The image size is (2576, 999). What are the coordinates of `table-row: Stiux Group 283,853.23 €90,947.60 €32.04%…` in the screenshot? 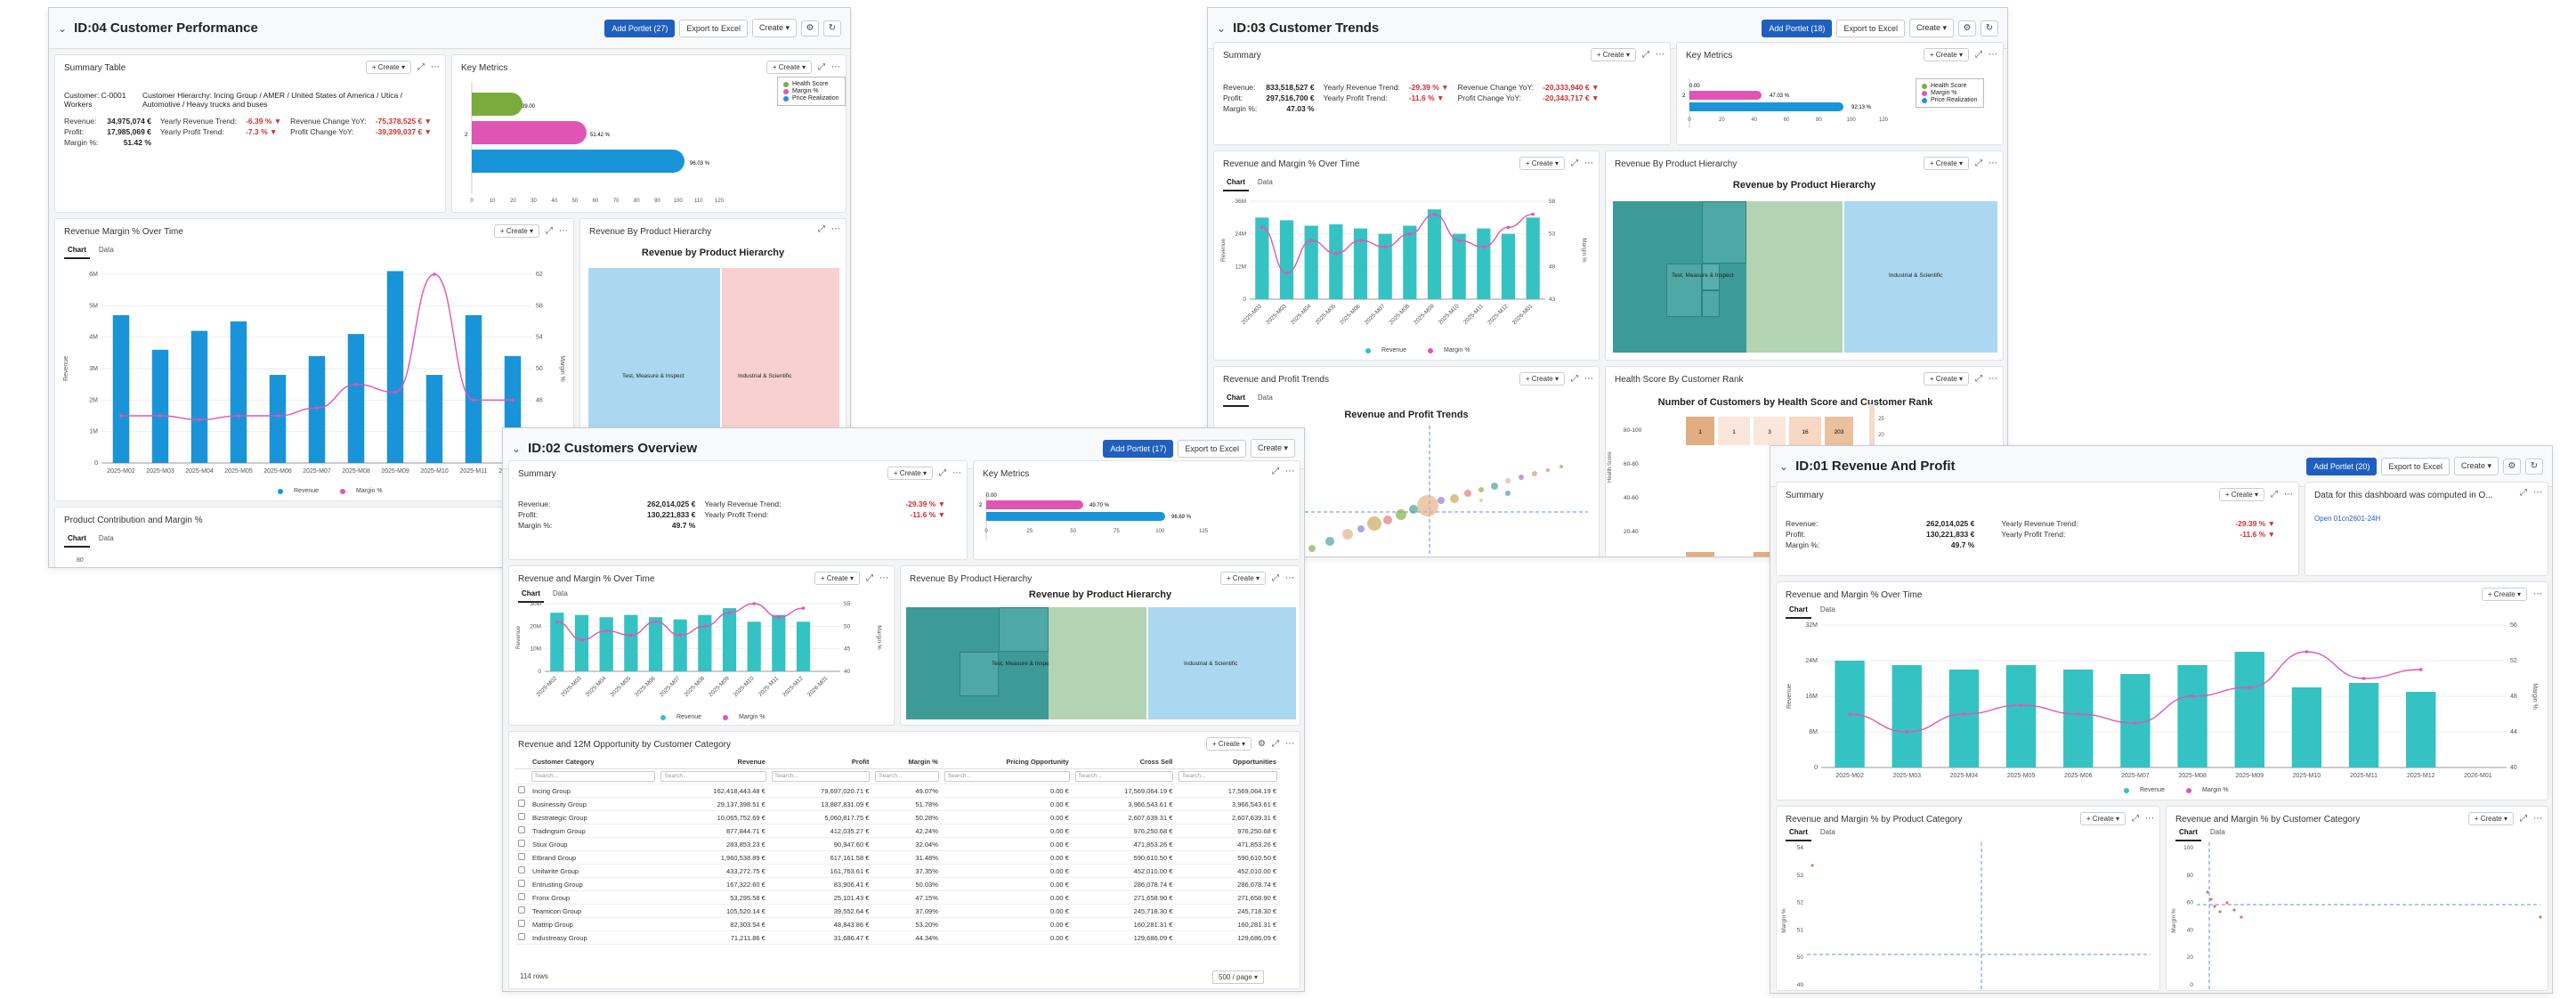 It's located at (897, 844).